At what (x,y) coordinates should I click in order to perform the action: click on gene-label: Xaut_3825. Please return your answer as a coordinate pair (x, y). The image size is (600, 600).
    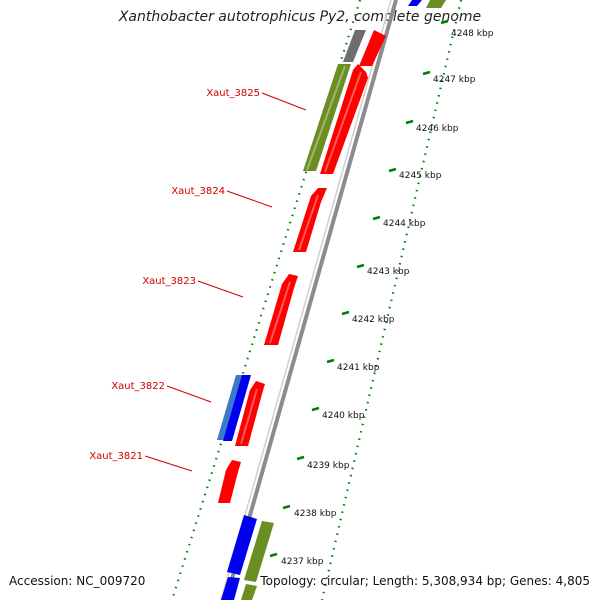
    Looking at the image, I should click on (233, 93).